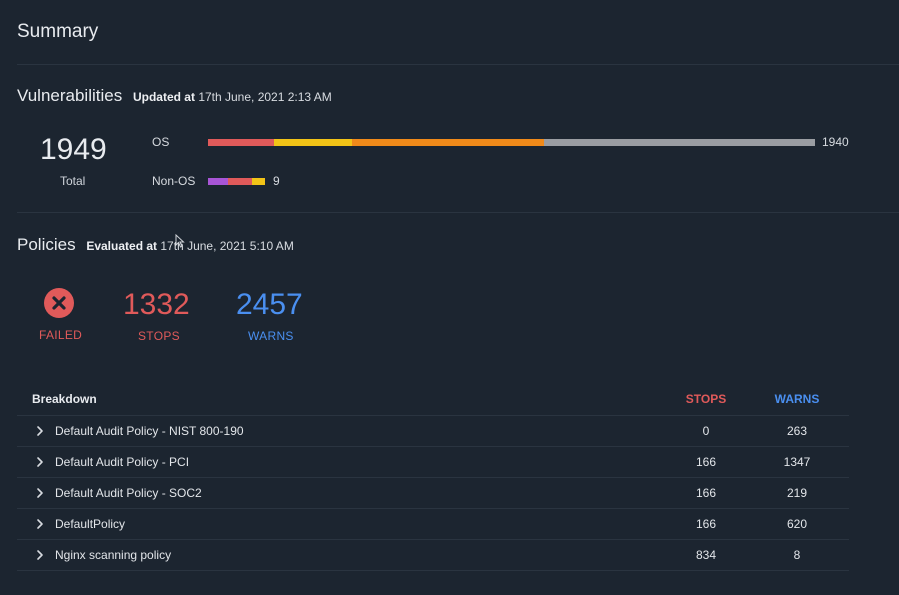  What do you see at coordinates (269, 304) in the screenshot?
I see `warns-value: 2457` at bounding box center [269, 304].